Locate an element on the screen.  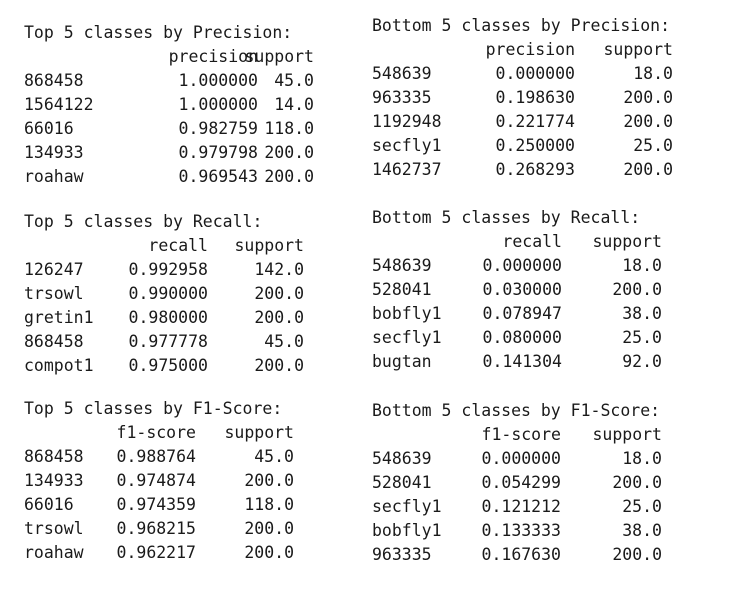
column-header-metric: f1-score is located at coordinates (156, 432).